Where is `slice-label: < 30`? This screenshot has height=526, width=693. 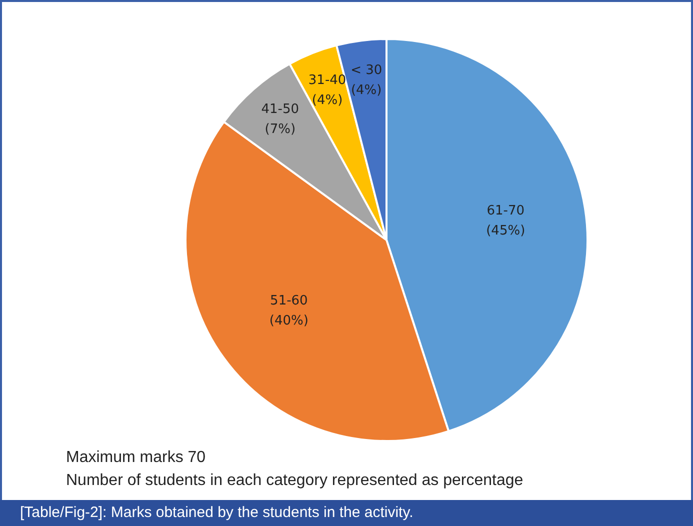
slice-label: < 30 is located at coordinates (366, 70).